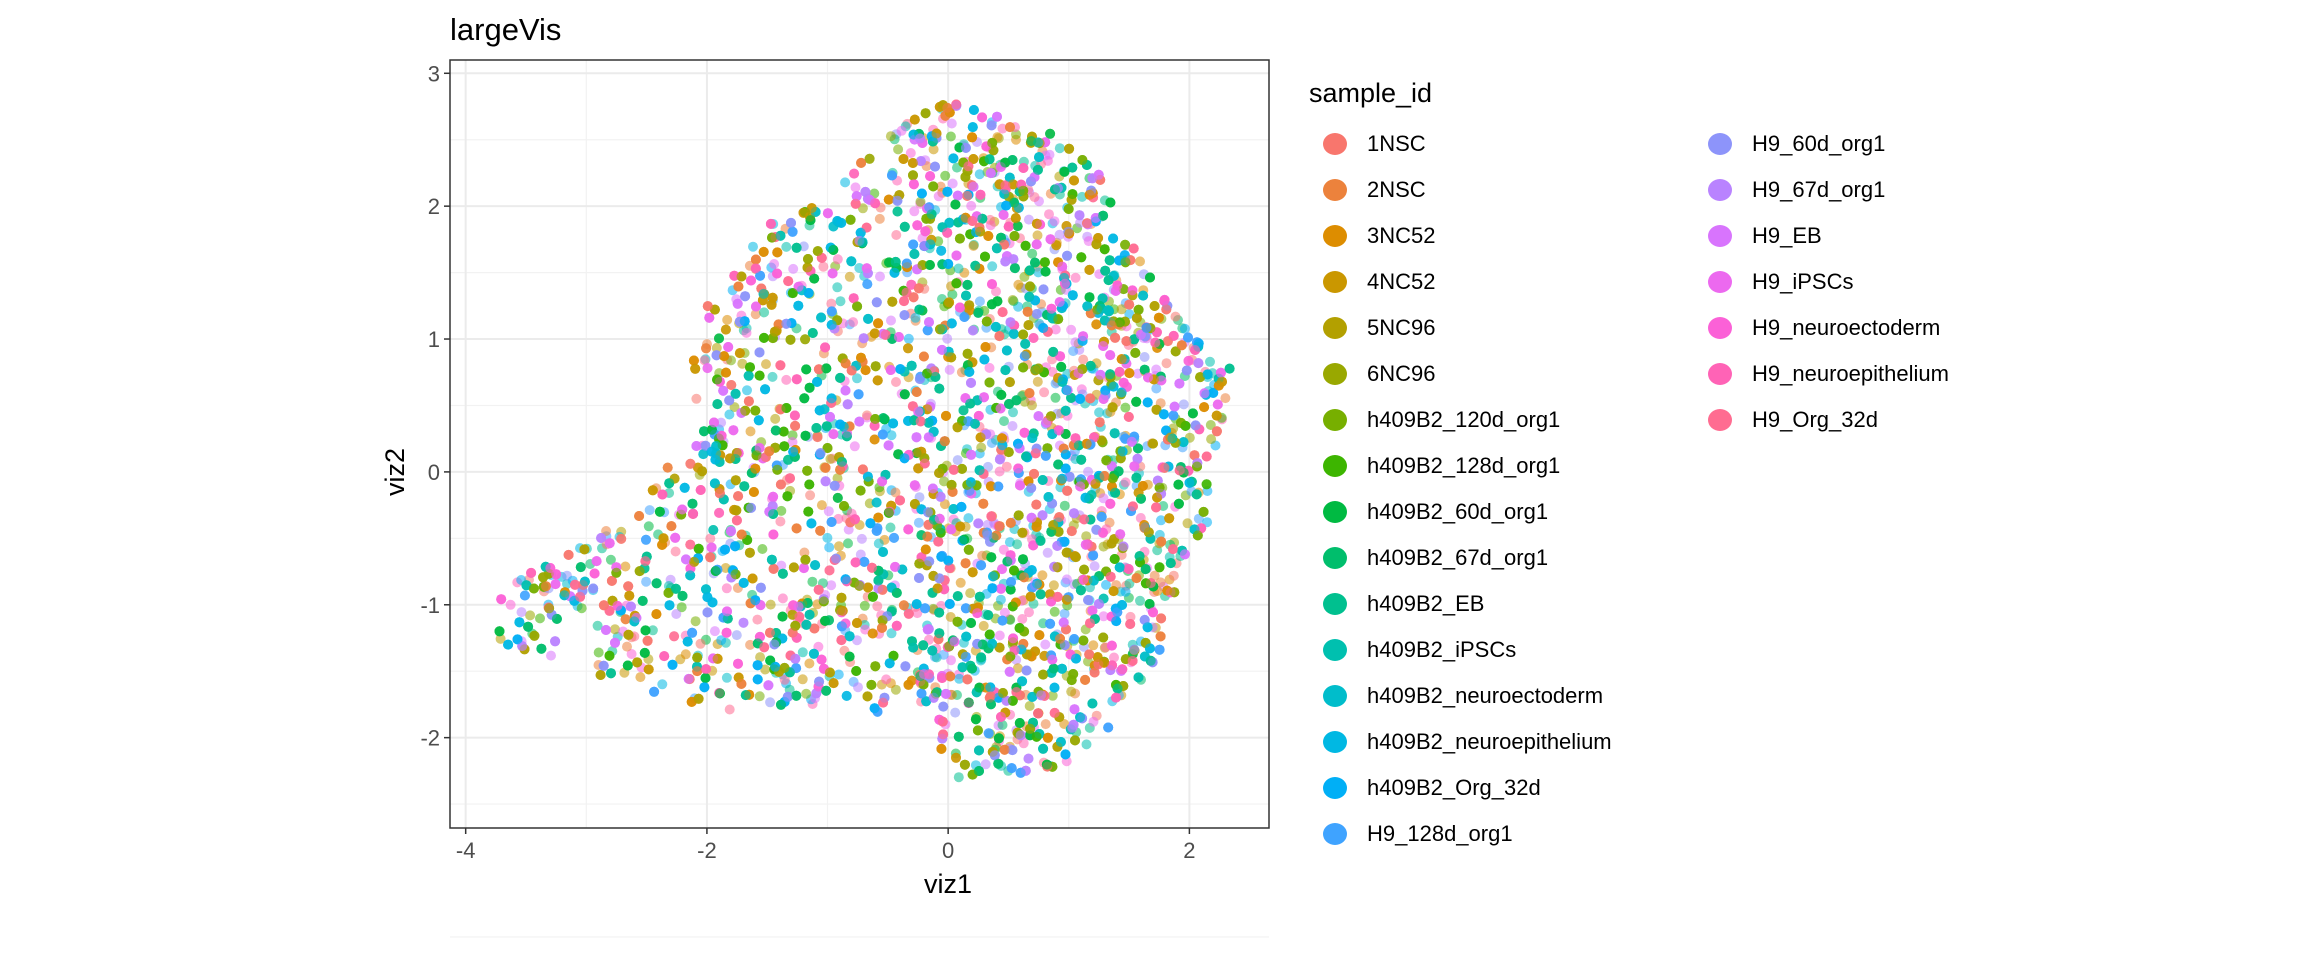 The height and width of the screenshot is (960, 2304). What do you see at coordinates (430, 738) in the screenshot?
I see `y-tick-label: -2` at bounding box center [430, 738].